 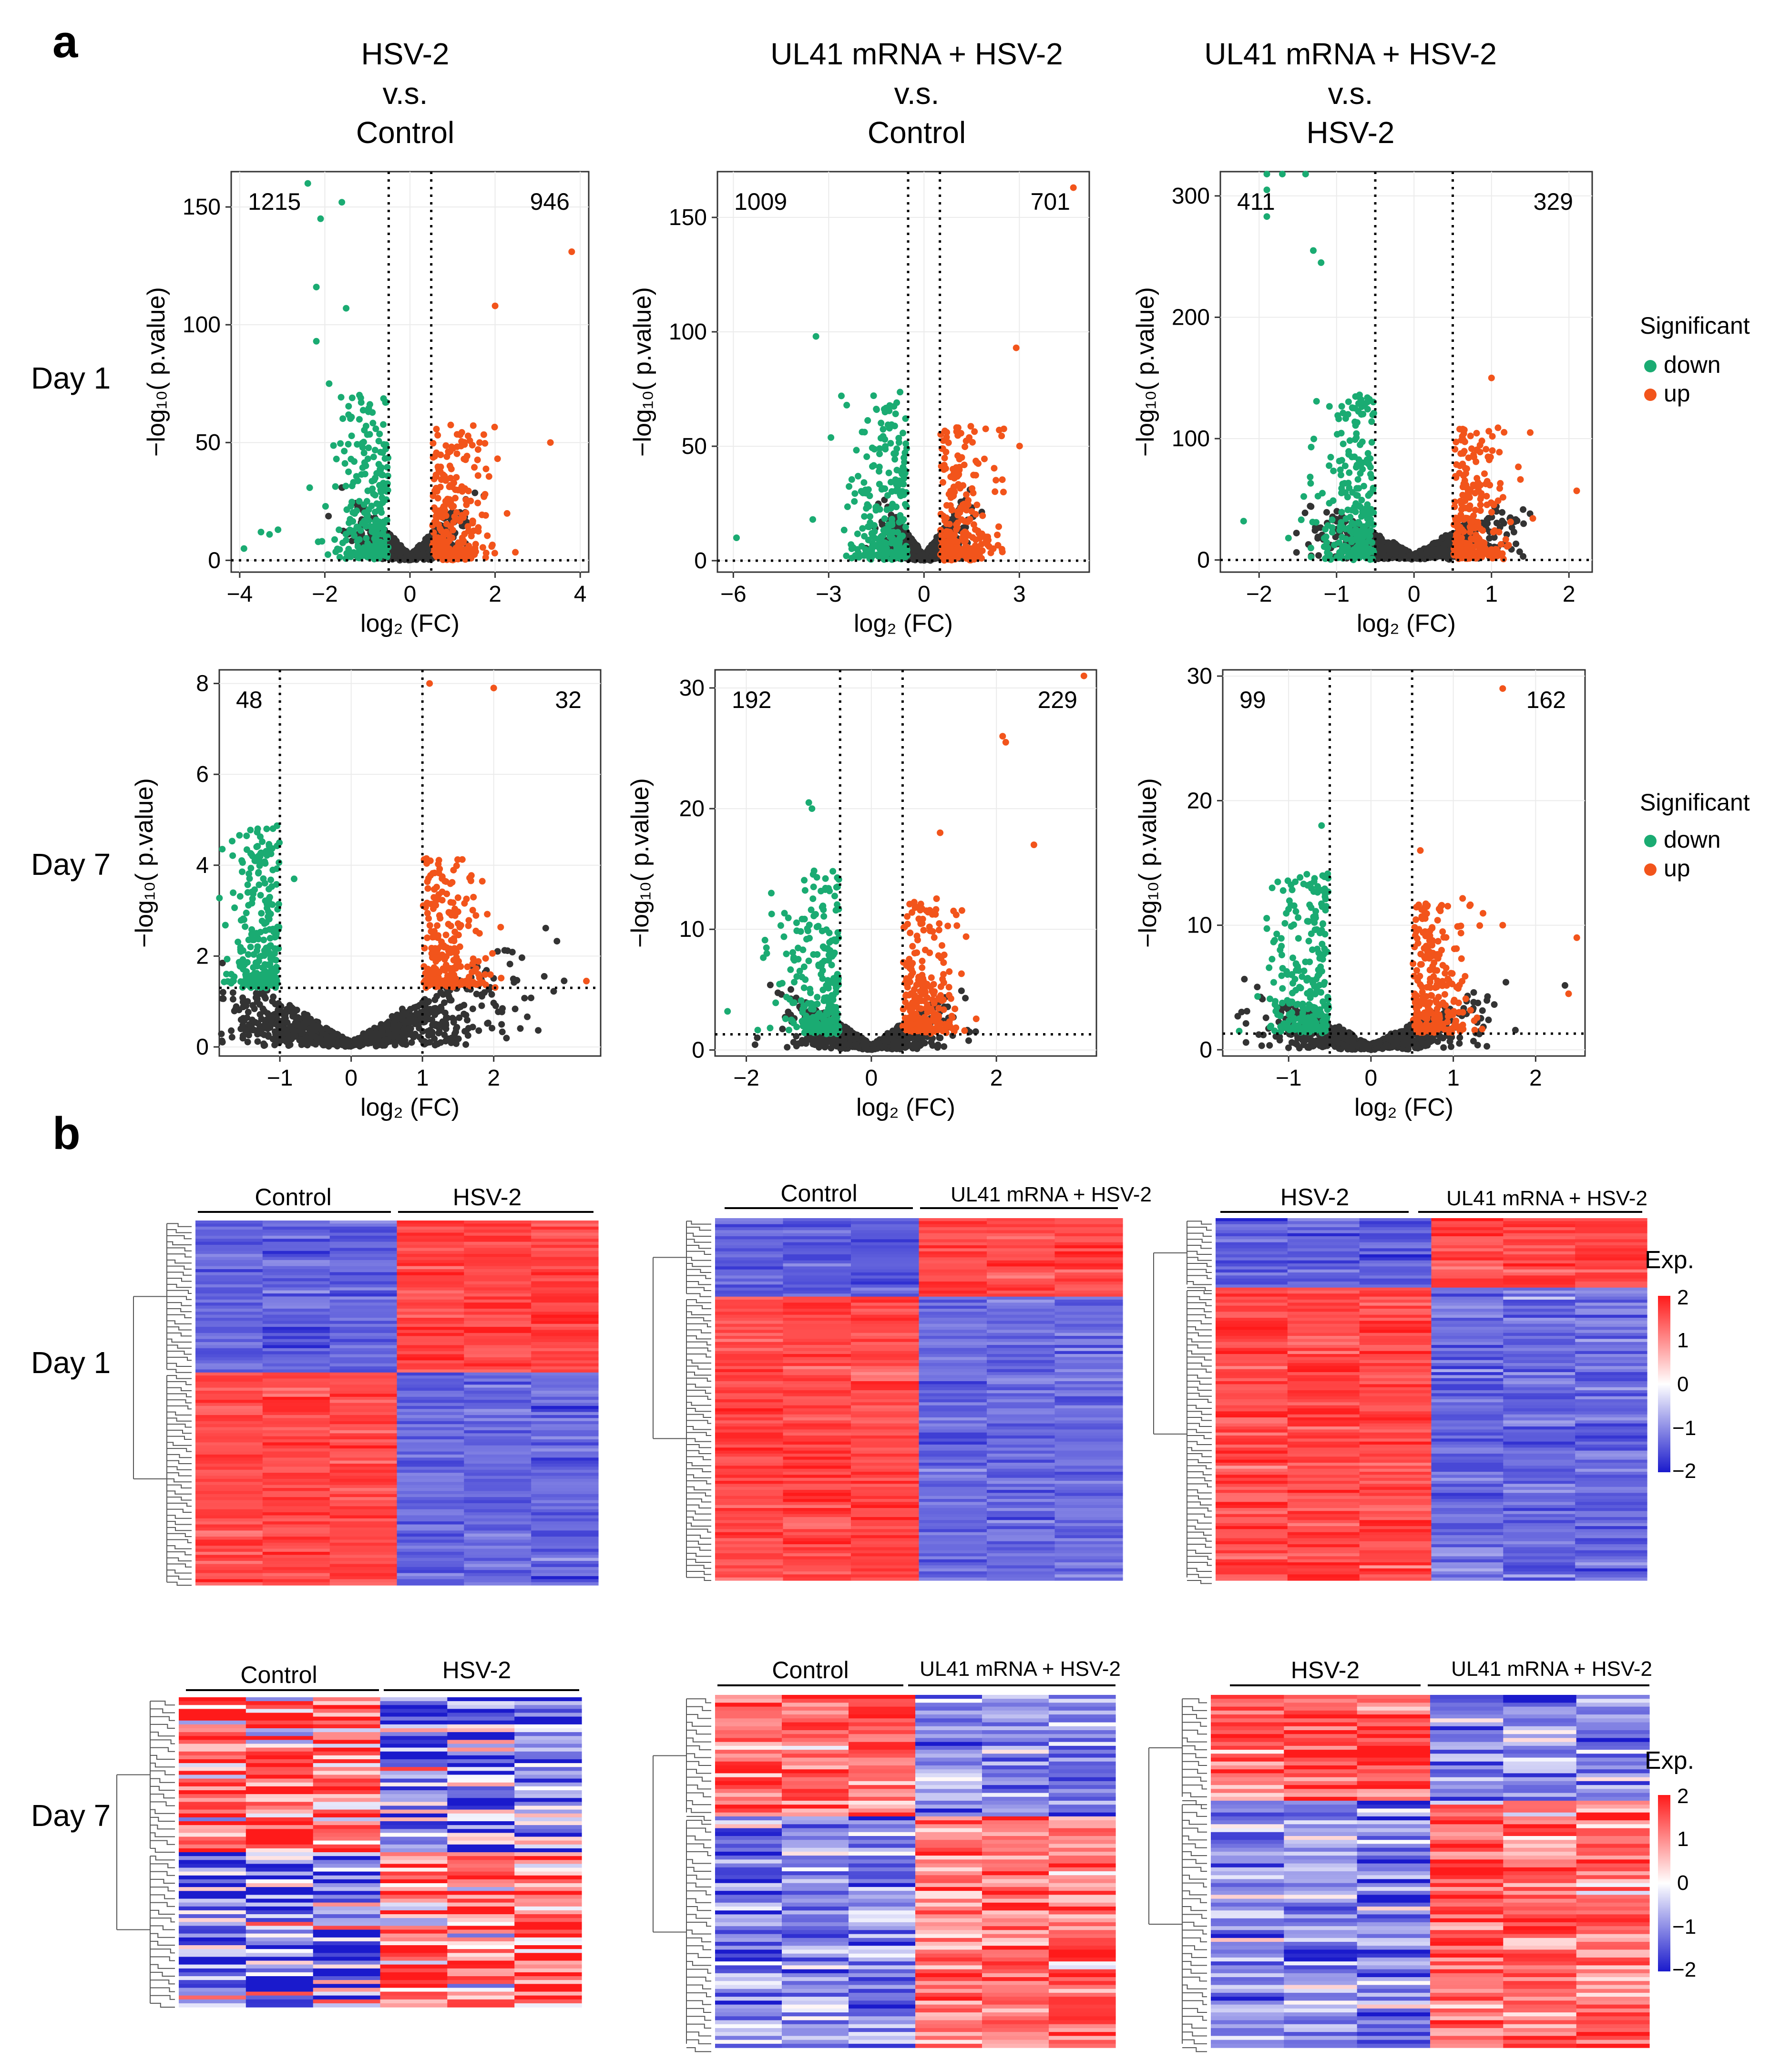 What do you see at coordinates (1650, 366) in the screenshot?
I see `legend-down-swatch` at bounding box center [1650, 366].